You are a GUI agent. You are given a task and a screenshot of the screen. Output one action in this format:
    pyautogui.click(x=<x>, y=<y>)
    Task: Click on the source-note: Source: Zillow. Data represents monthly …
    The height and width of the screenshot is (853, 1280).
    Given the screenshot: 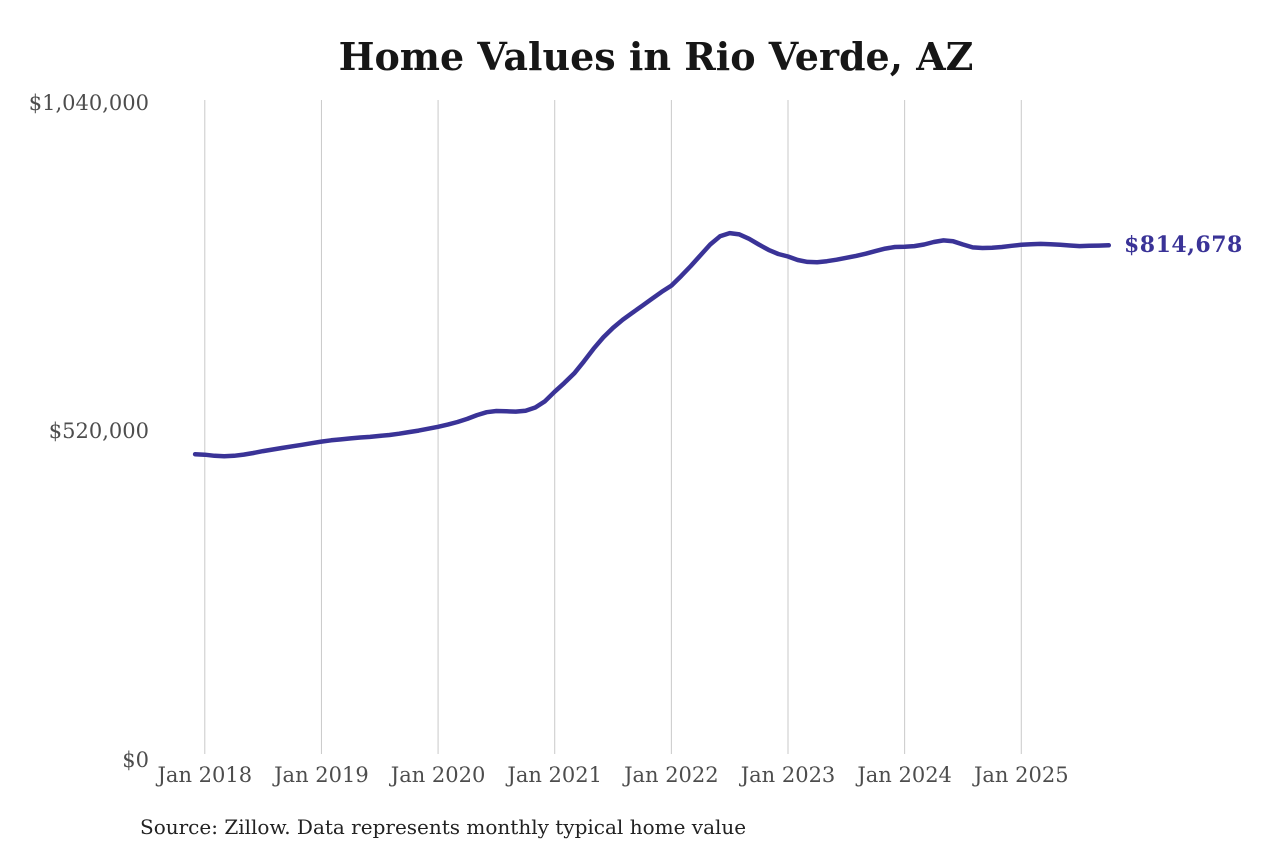 What is the action you would take?
    pyautogui.click(x=443, y=827)
    